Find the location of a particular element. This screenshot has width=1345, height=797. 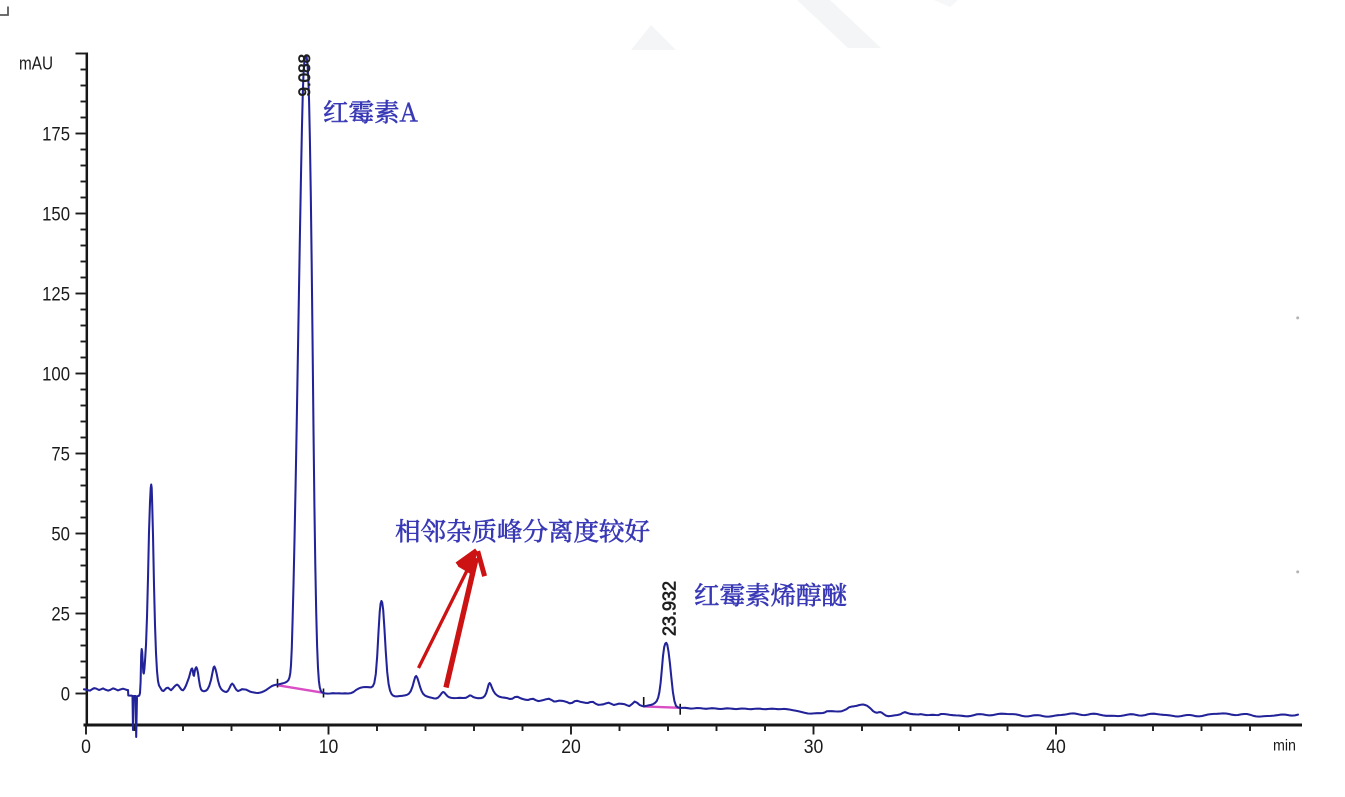

svg-text: 100 is located at coordinates (56, 374).